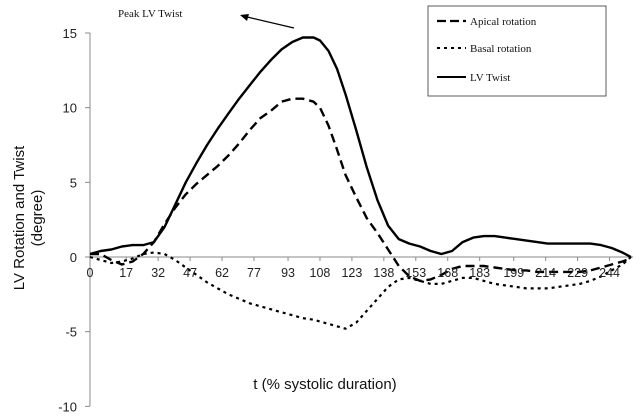 The image size is (641, 417). Describe the element at coordinates (267, 21) in the screenshot. I see `peak-arrow` at that location.